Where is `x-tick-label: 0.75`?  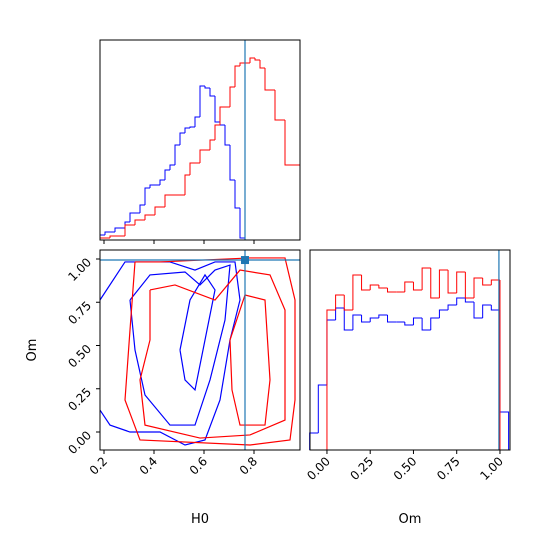
x-tick-label: 0.75 is located at coordinates (448, 468).